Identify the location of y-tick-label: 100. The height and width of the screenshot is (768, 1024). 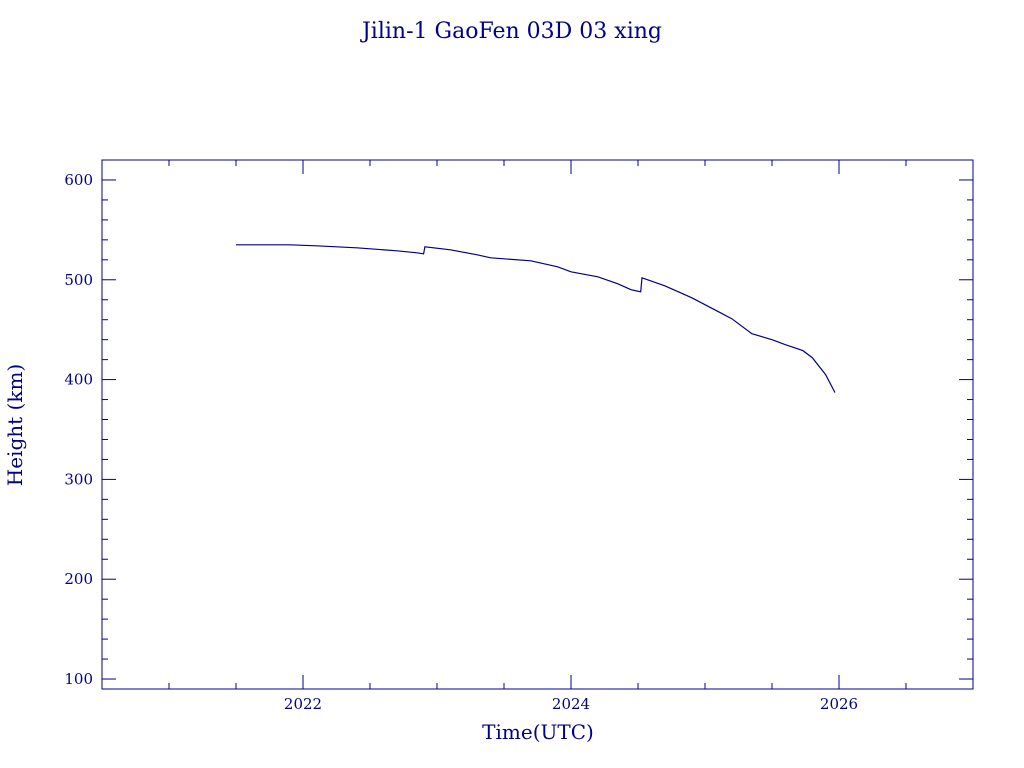
(78, 679).